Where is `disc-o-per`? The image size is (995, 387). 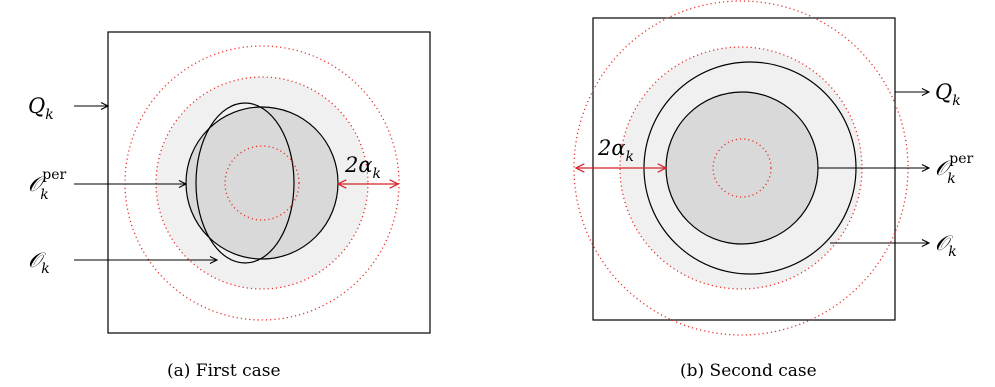
disc-o-per is located at coordinates (742, 168).